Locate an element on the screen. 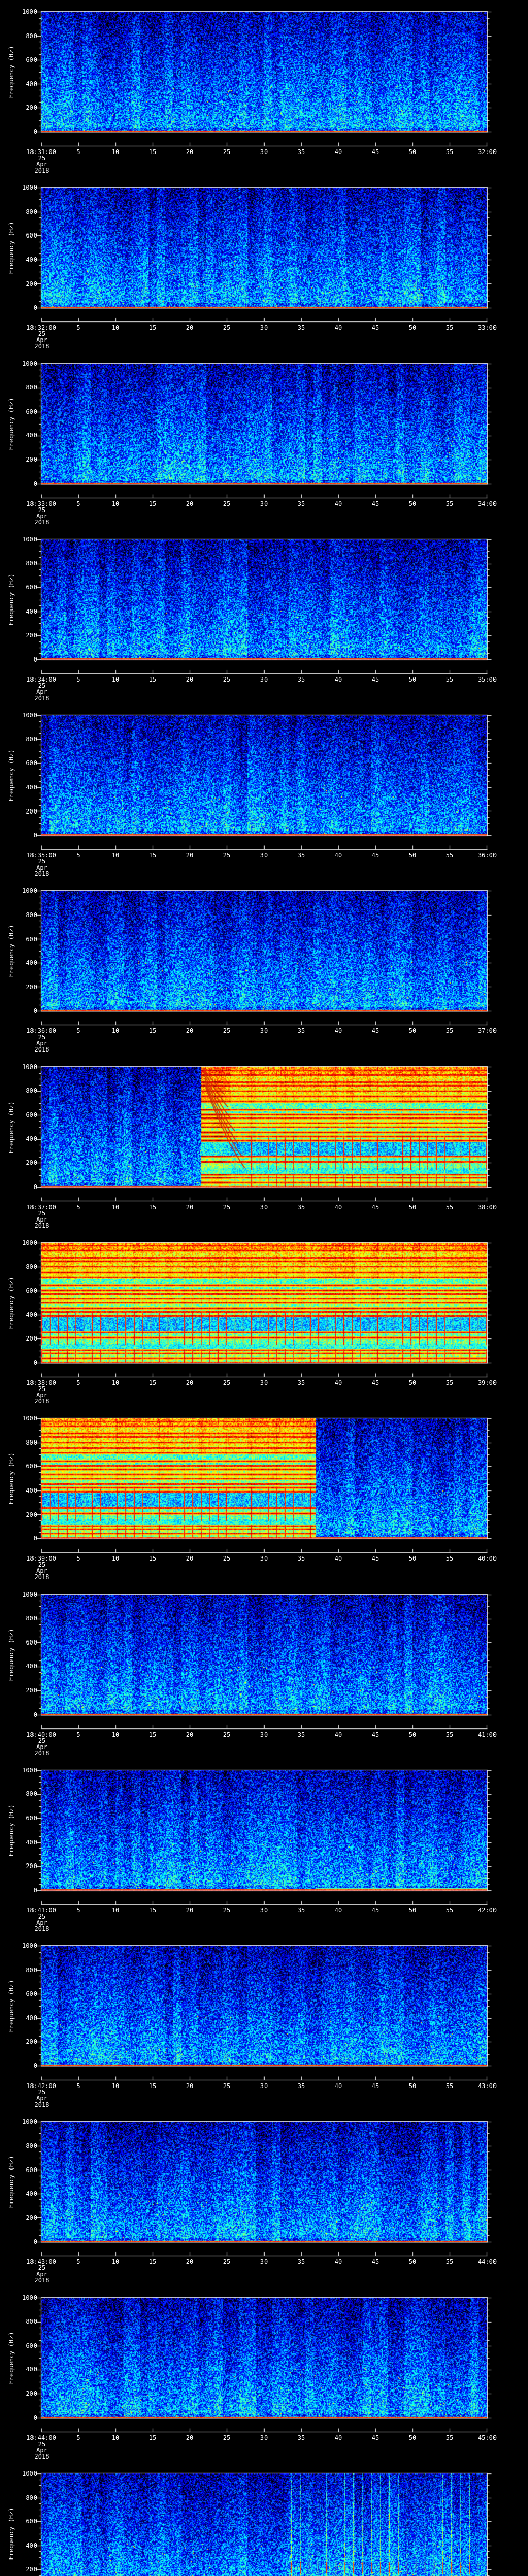  start-time-label: 18:43:00 is located at coordinates (41, 2262).